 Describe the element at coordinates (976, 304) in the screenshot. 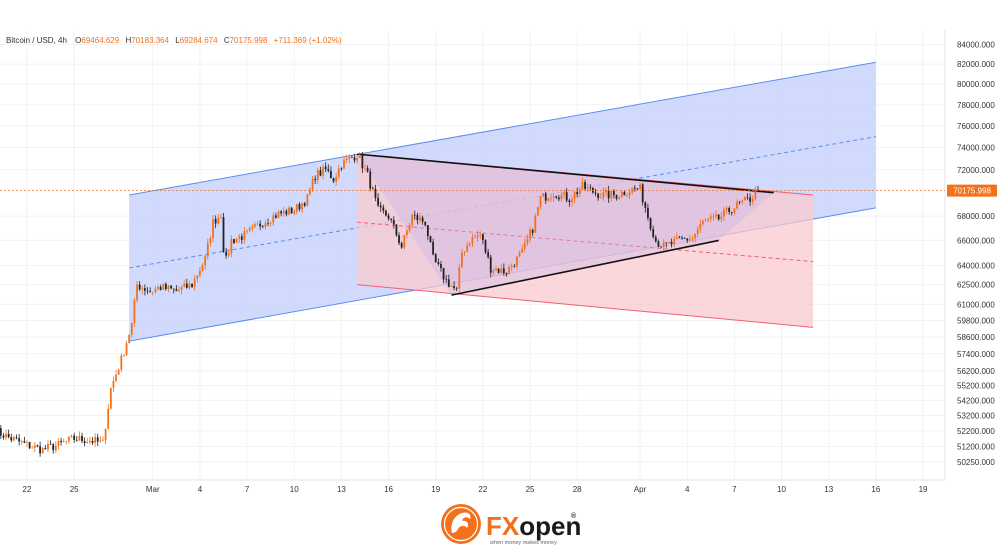

I see `price-tick-label: 61000.000` at that location.